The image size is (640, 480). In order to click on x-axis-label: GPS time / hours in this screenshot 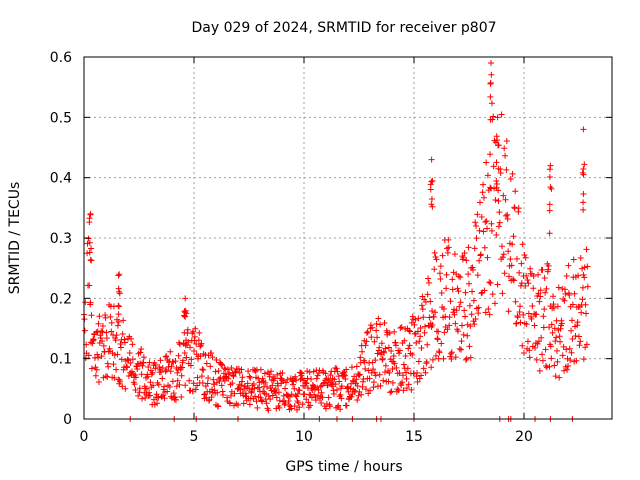, I will do `click(343, 467)`.